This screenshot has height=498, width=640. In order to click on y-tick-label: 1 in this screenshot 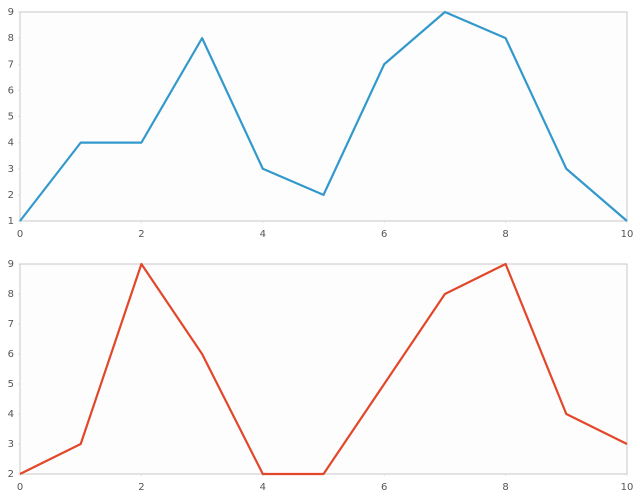, I will do `click(11, 221)`.